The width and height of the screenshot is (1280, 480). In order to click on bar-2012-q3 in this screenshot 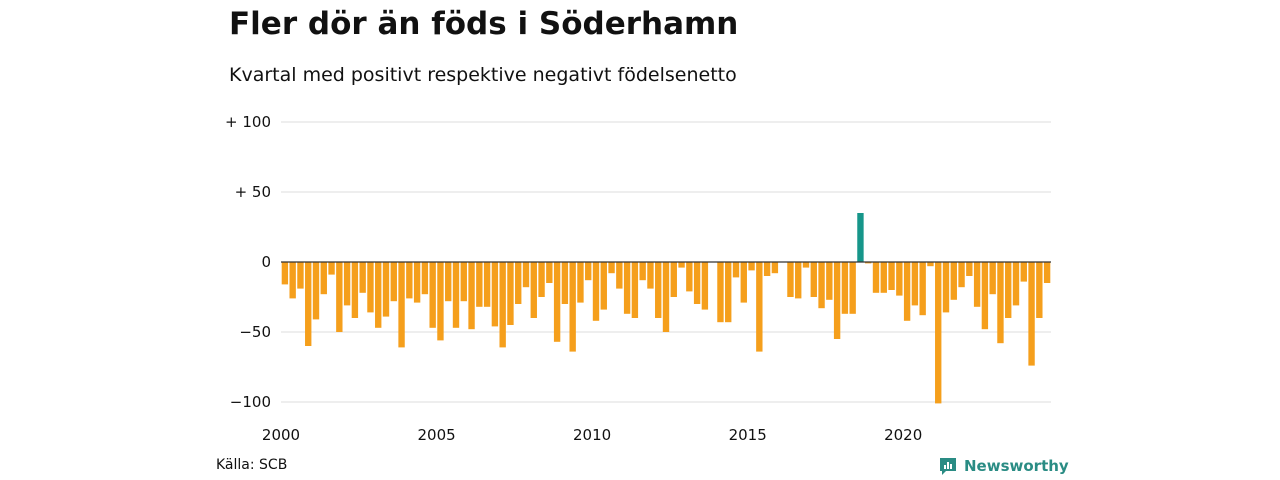, I will do `click(673, 279)`.